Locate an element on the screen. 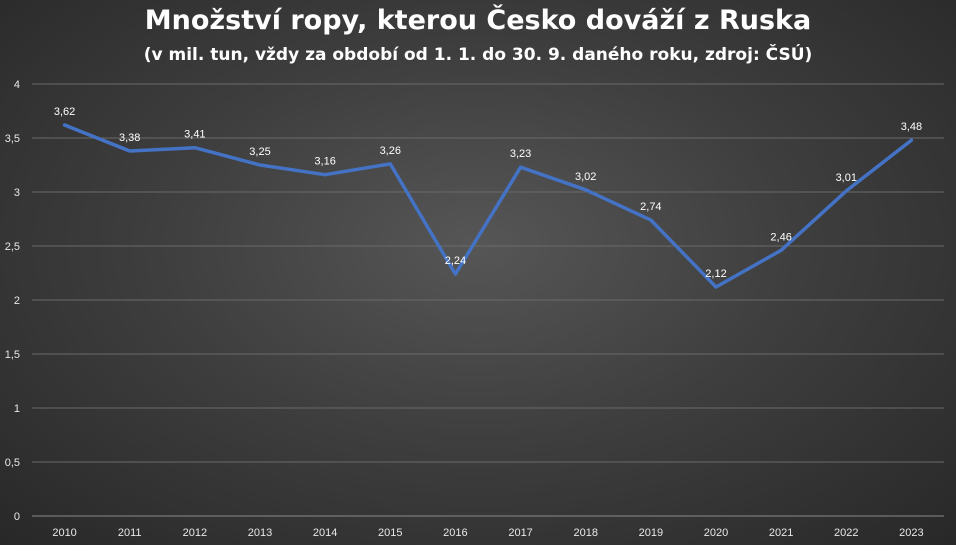 This screenshot has width=956, height=545. data-label: 3,26 is located at coordinates (390, 151).